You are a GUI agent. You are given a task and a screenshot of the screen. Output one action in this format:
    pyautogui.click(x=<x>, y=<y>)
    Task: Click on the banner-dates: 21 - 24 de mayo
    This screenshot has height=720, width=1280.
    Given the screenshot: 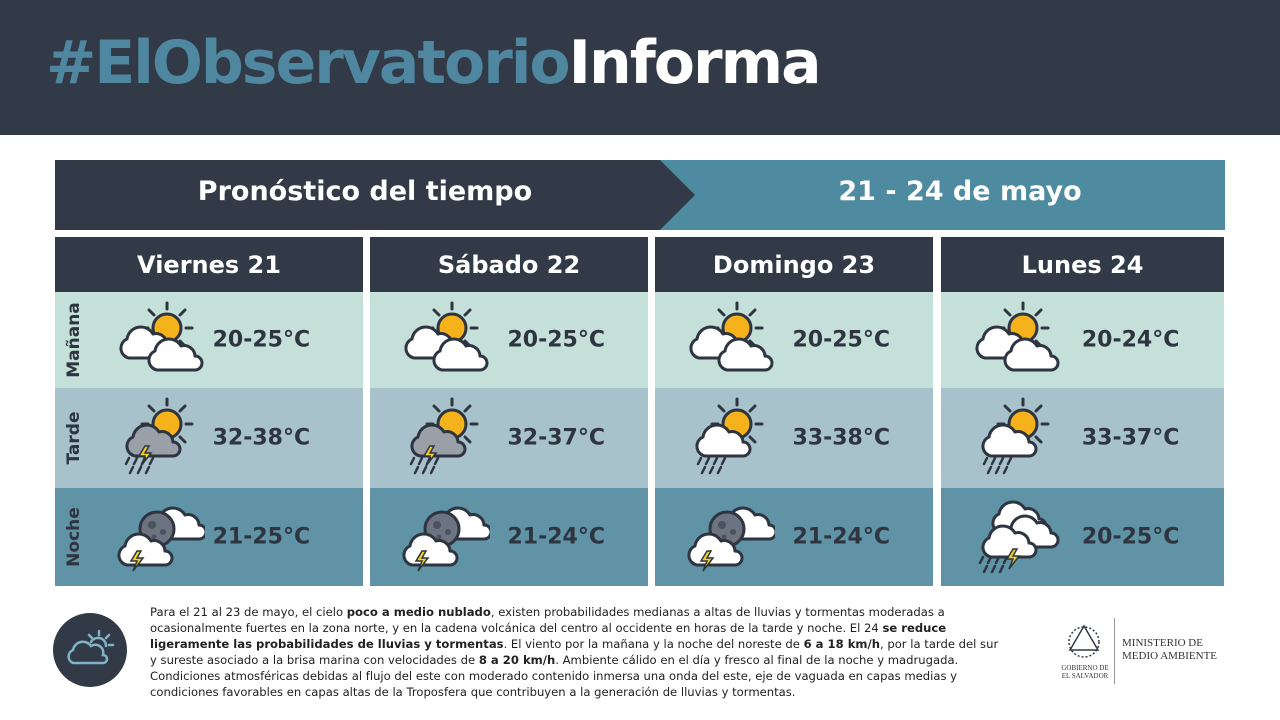 What is the action you would take?
    pyautogui.click(x=960, y=191)
    